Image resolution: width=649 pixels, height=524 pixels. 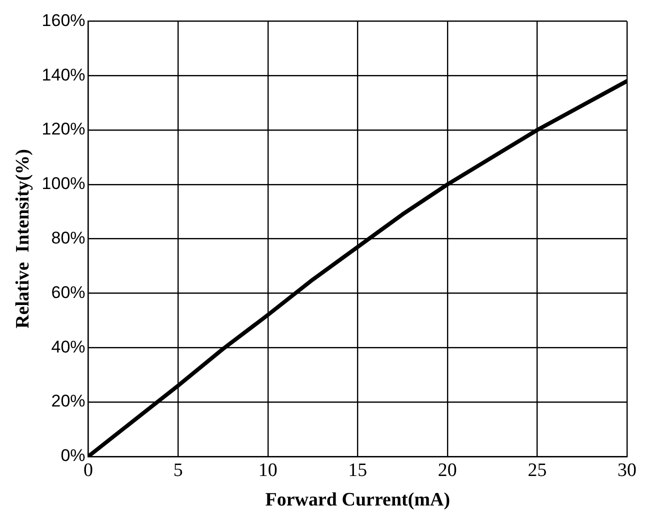 I want to click on x-axis-title: Forward Current(mA), so click(x=357, y=500).